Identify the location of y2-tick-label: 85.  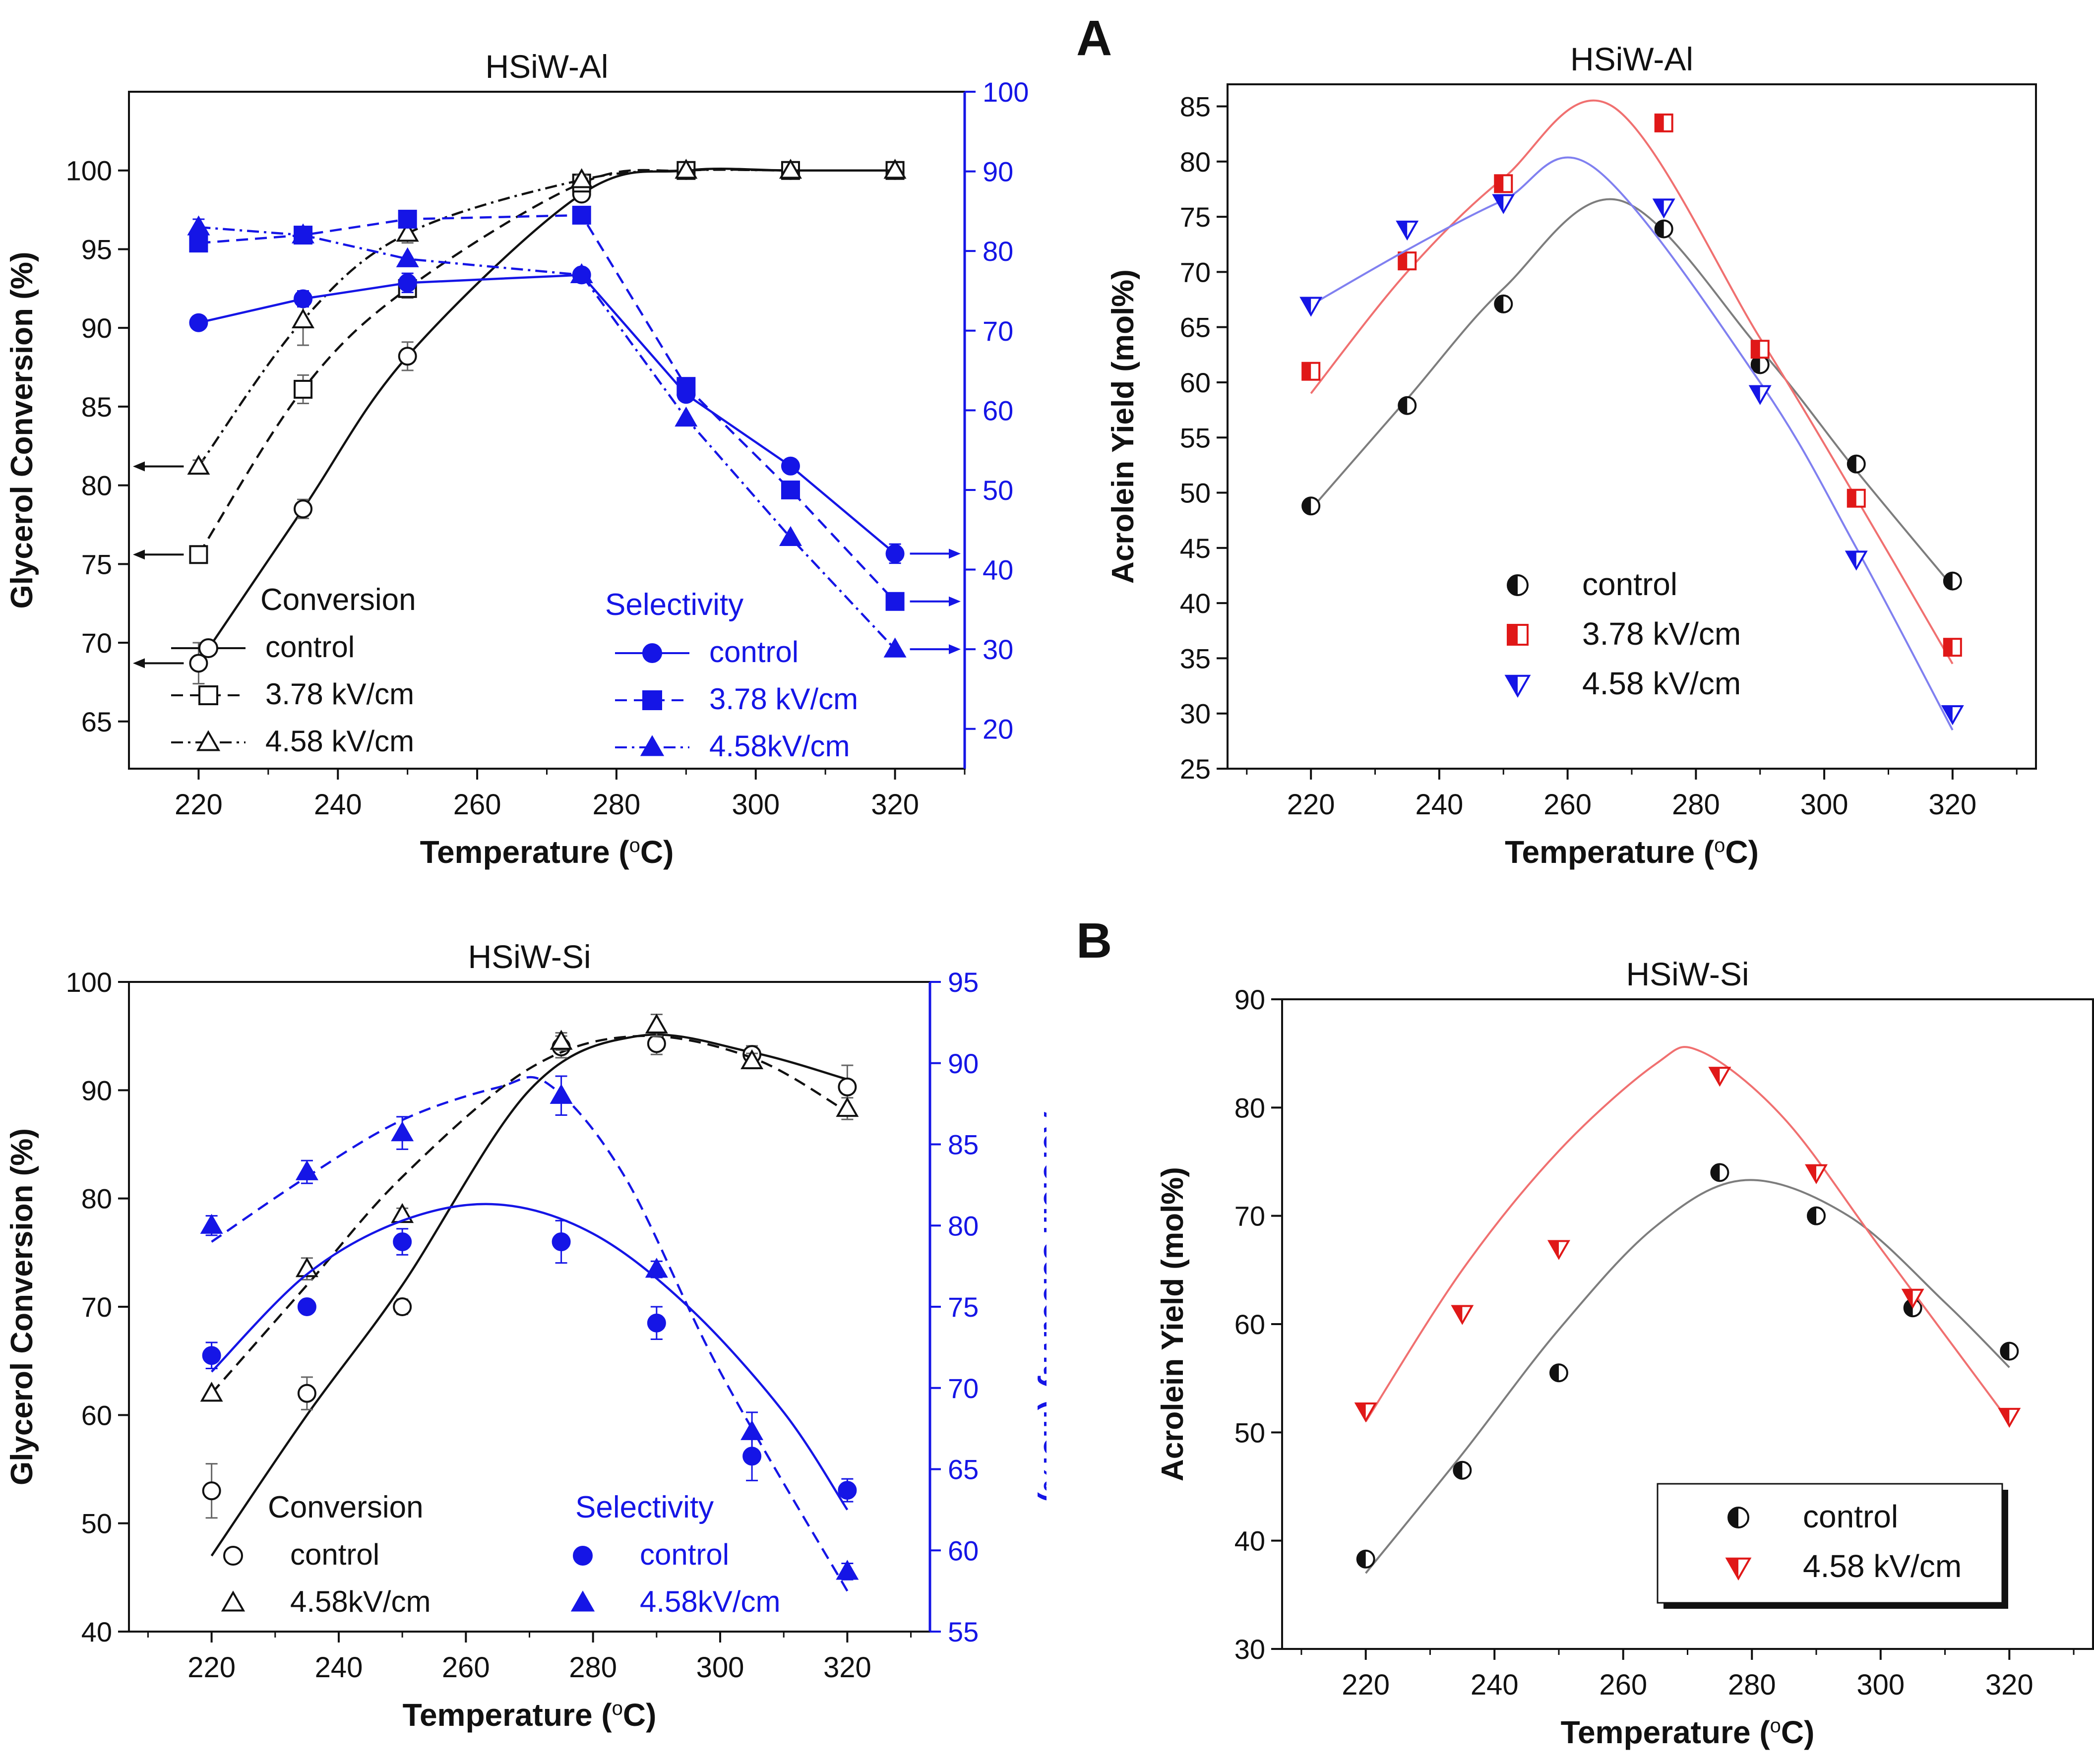
(963, 1144).